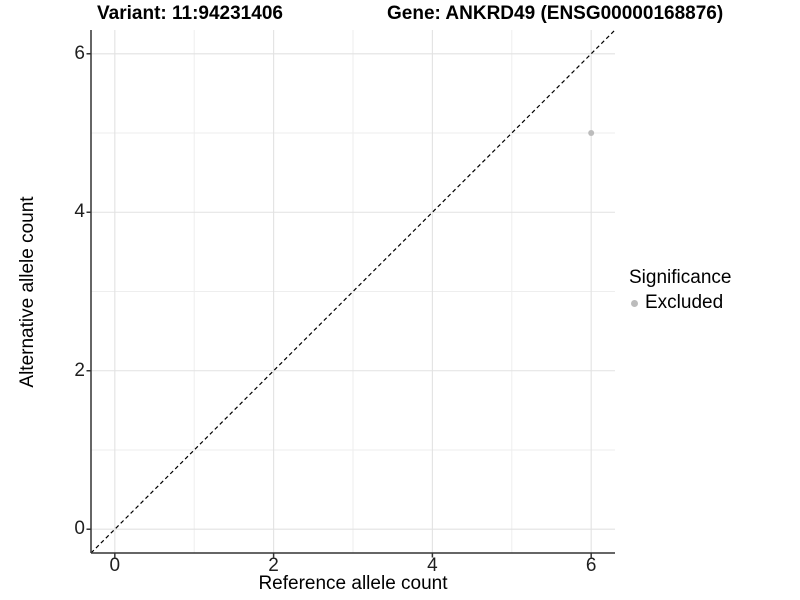  I want to click on variant-title: Variant: 11:94231406, so click(190, 13).